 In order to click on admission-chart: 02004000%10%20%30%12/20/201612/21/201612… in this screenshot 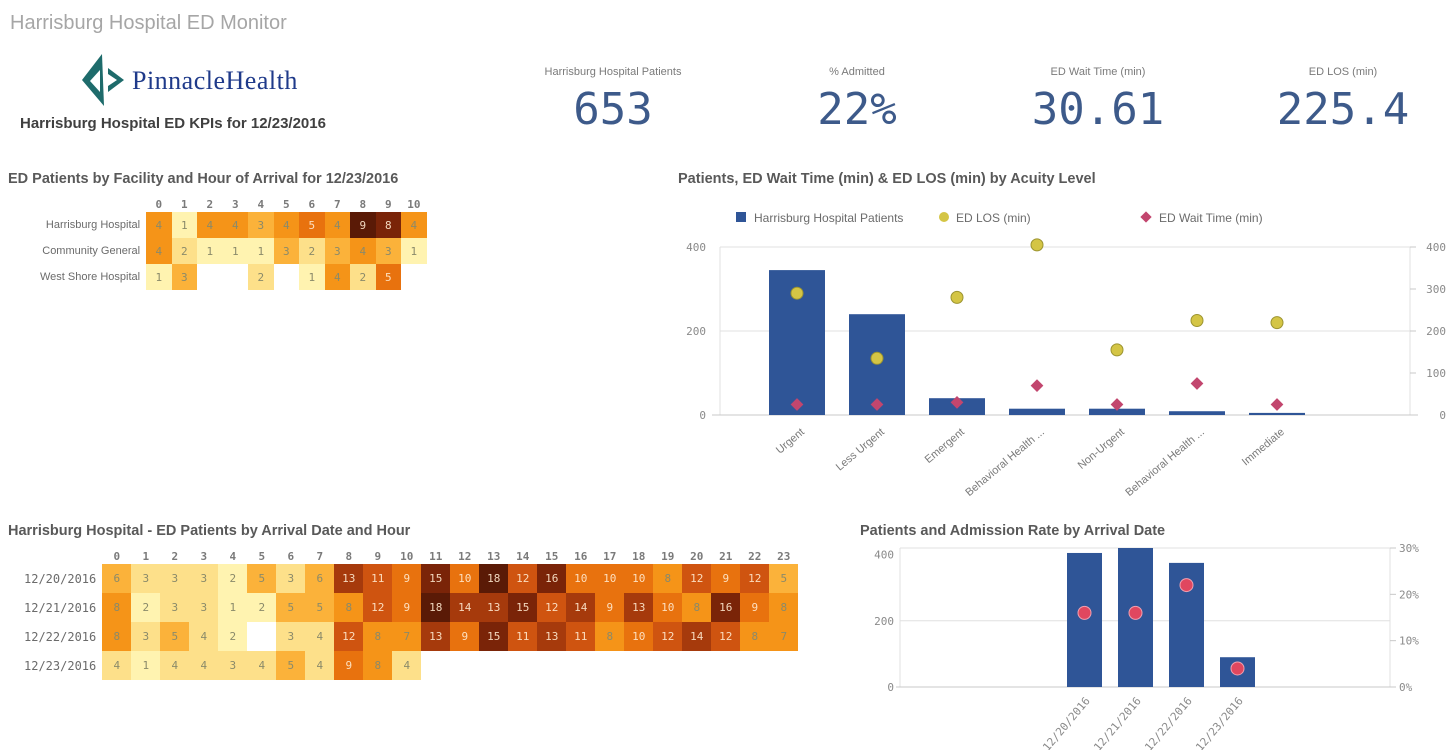, I will do `click(1152, 645)`.